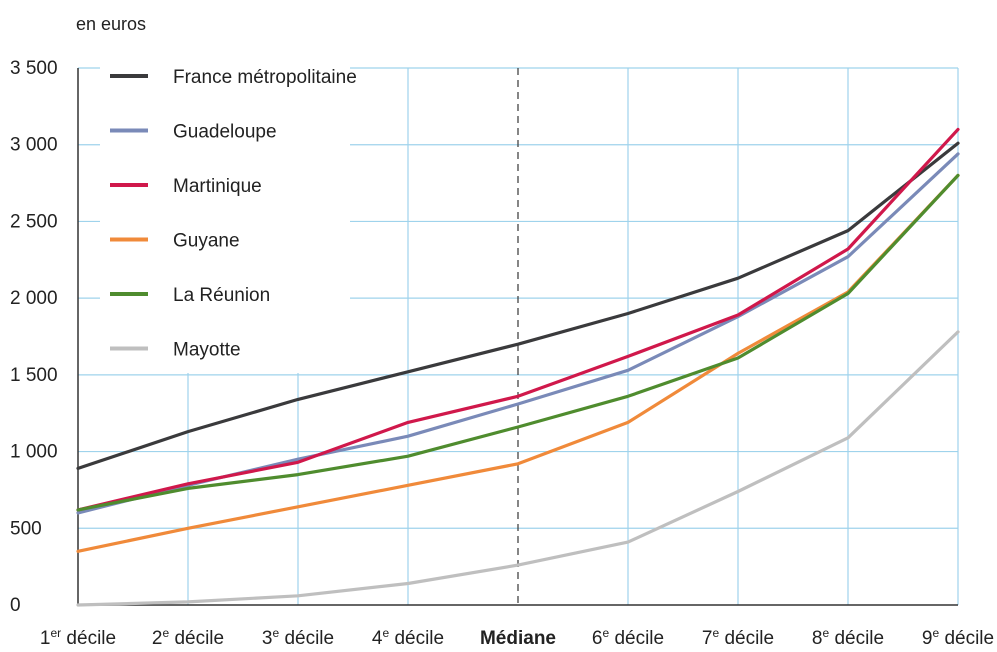 This screenshot has height=652, width=997. Describe the element at coordinates (217, 186) in the screenshot. I see `legend-label: Martinique` at that location.